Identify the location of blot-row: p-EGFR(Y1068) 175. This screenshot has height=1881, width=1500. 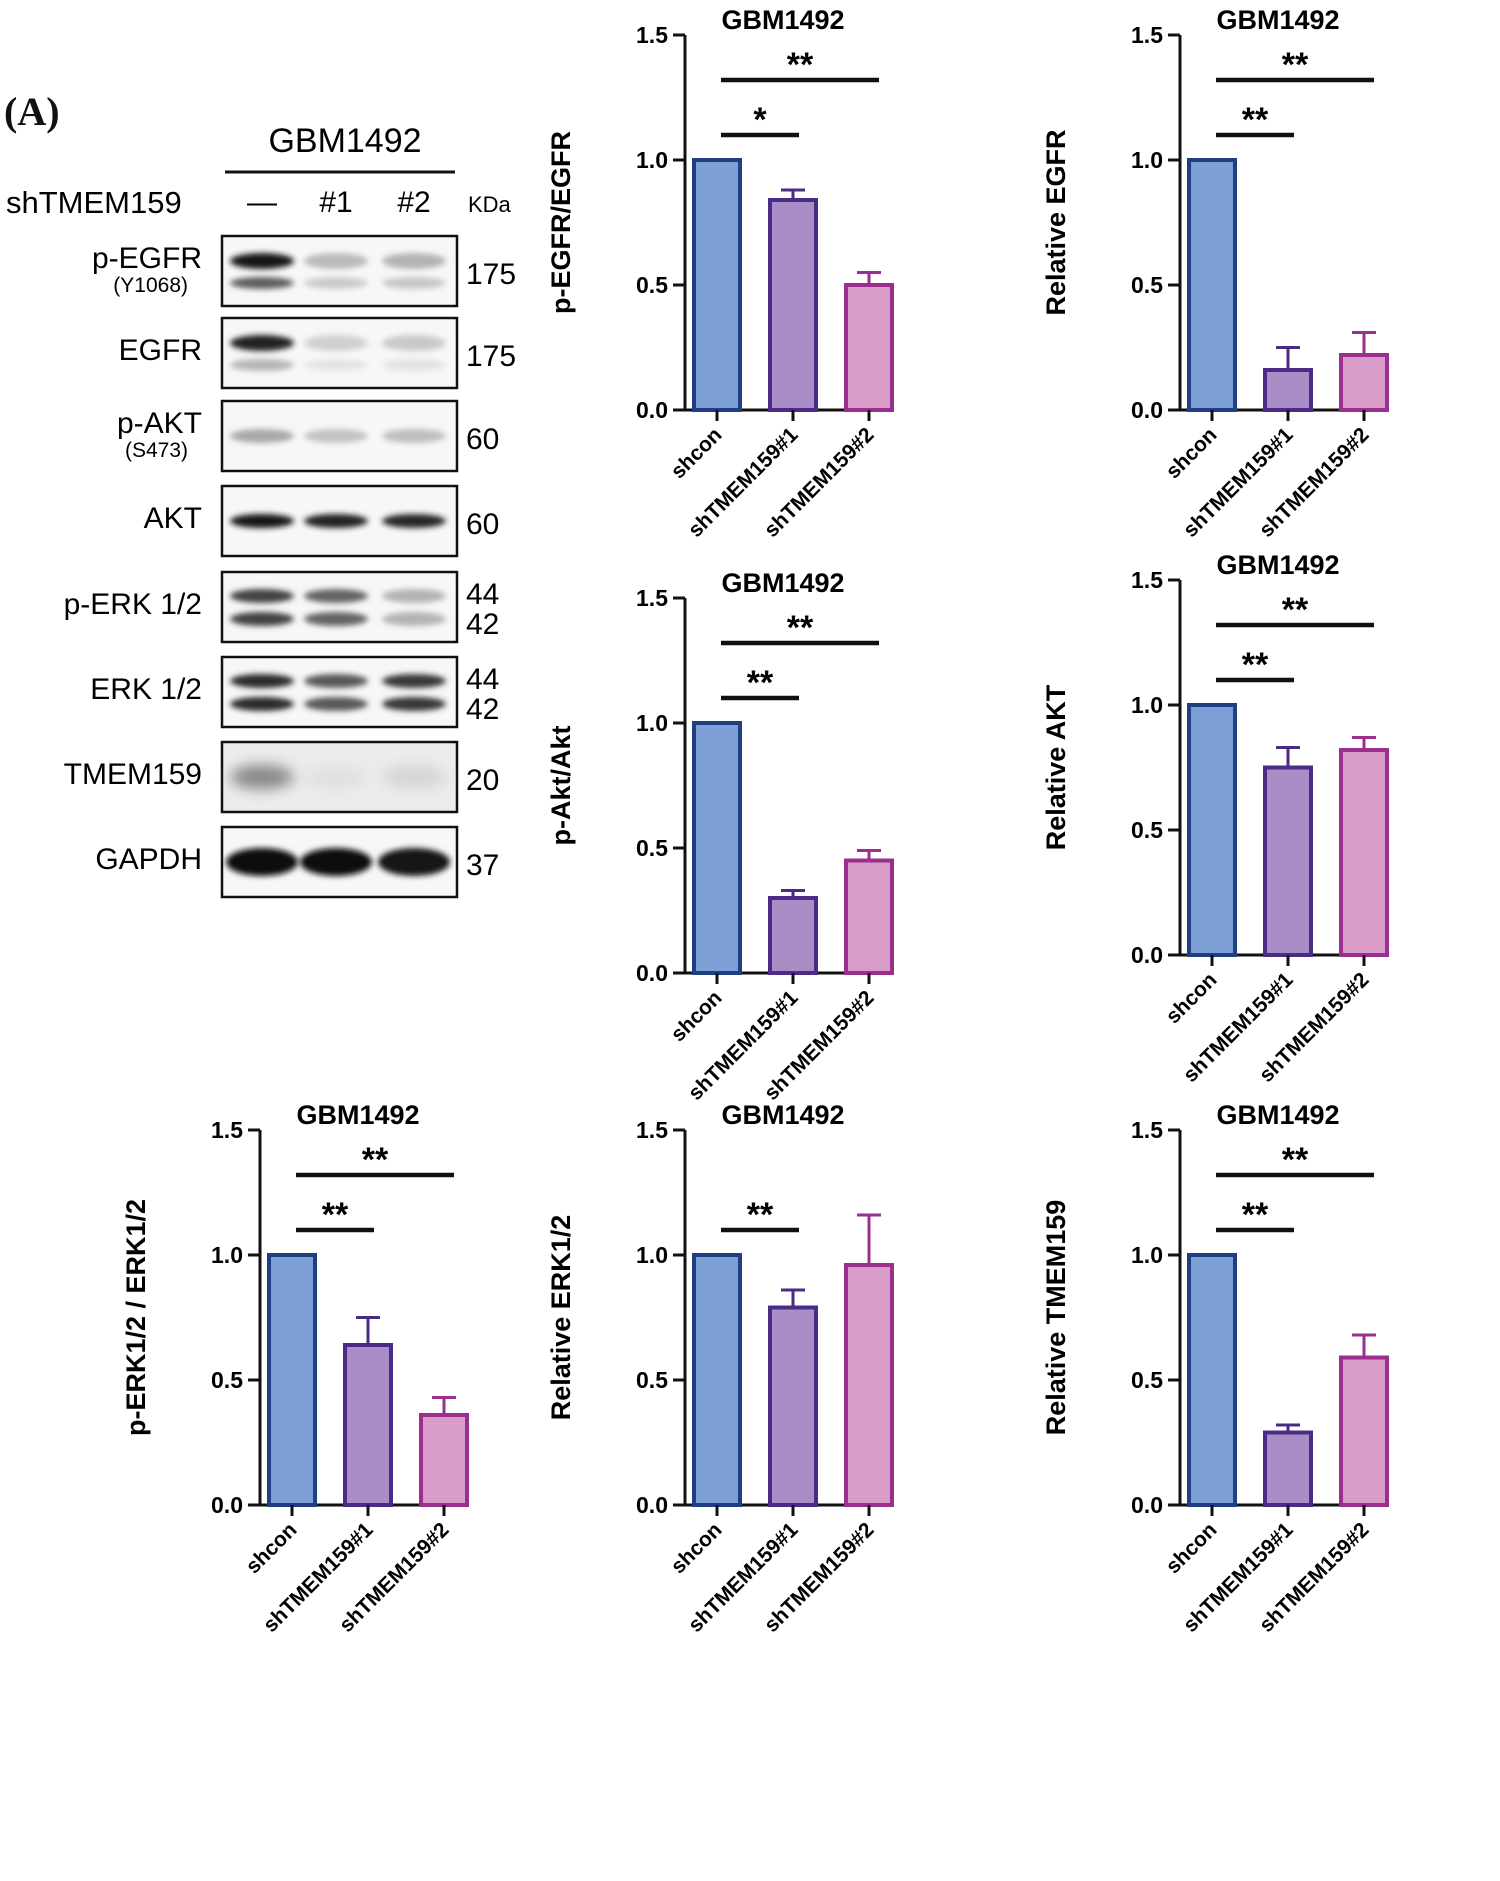
(304, 271).